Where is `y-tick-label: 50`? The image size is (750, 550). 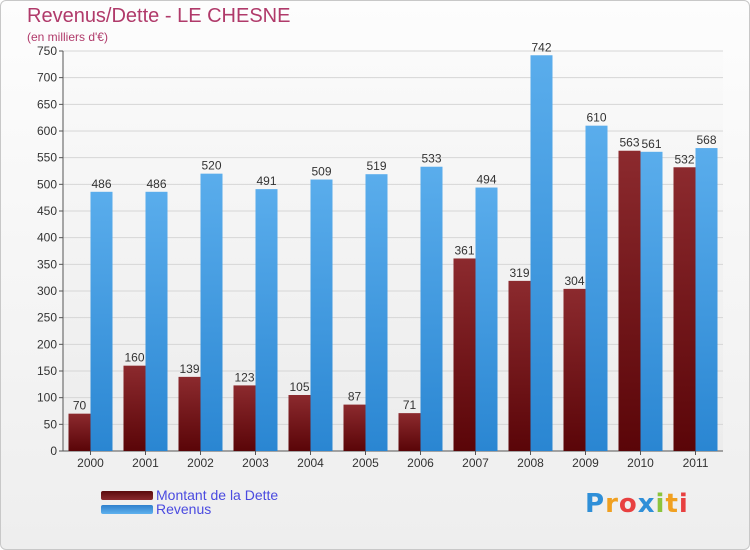 y-tick-label: 50 is located at coordinates (51, 424).